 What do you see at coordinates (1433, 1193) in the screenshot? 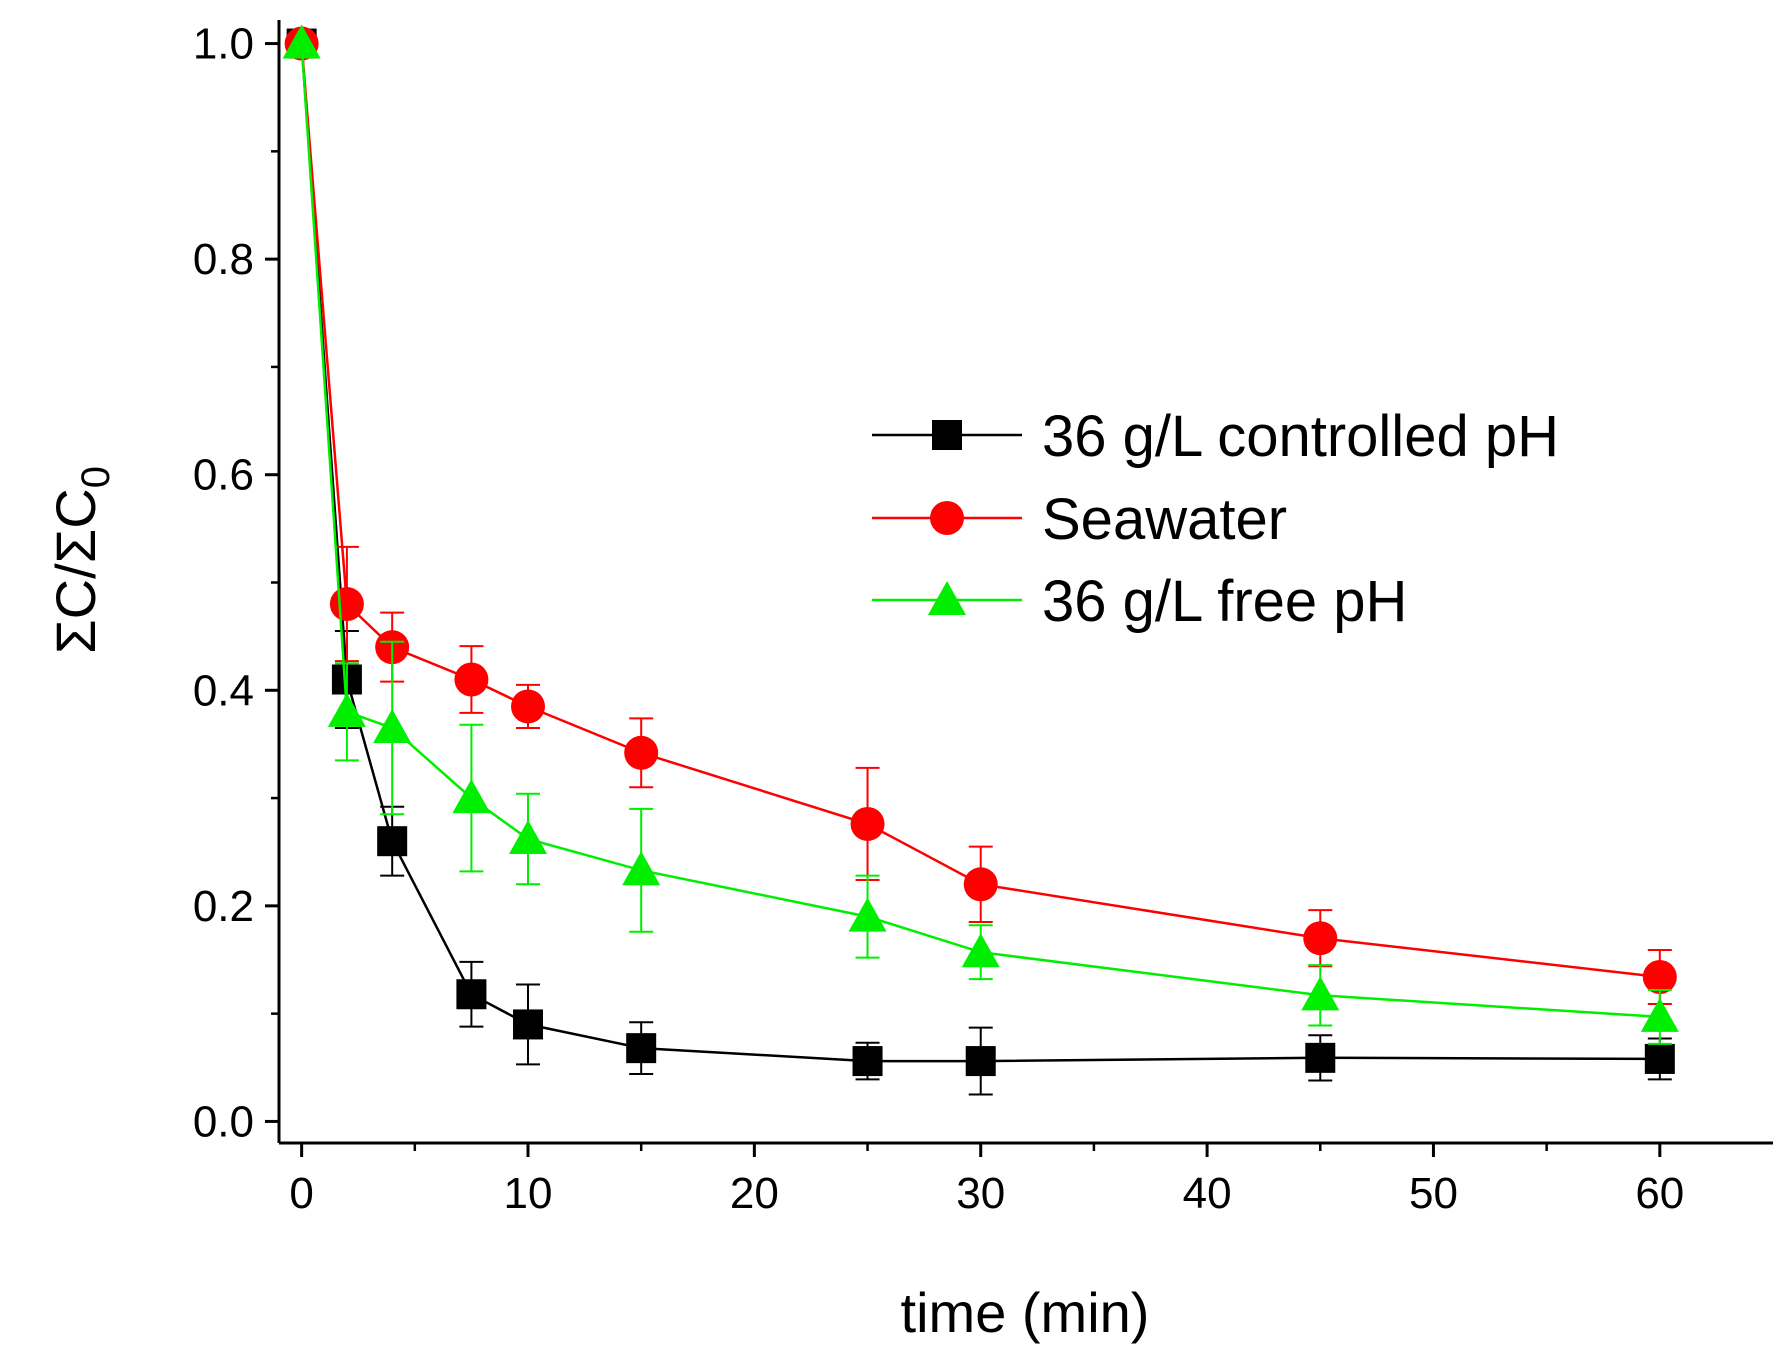
I see `x-tick-label: 50` at bounding box center [1433, 1193].